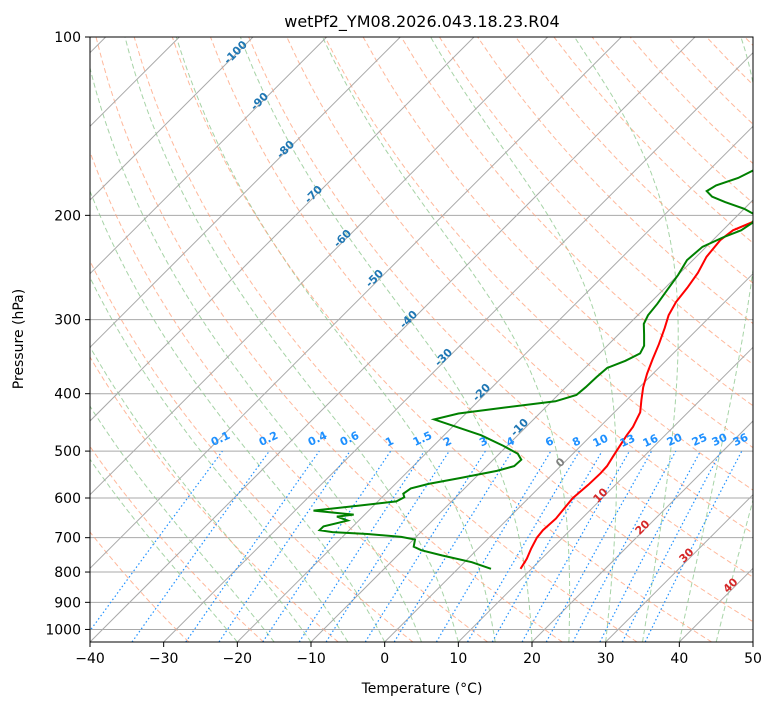 This screenshot has height=708, width=775. Describe the element at coordinates (651, 441) in the screenshot. I see `mixing-ratio-label: 16` at that location.